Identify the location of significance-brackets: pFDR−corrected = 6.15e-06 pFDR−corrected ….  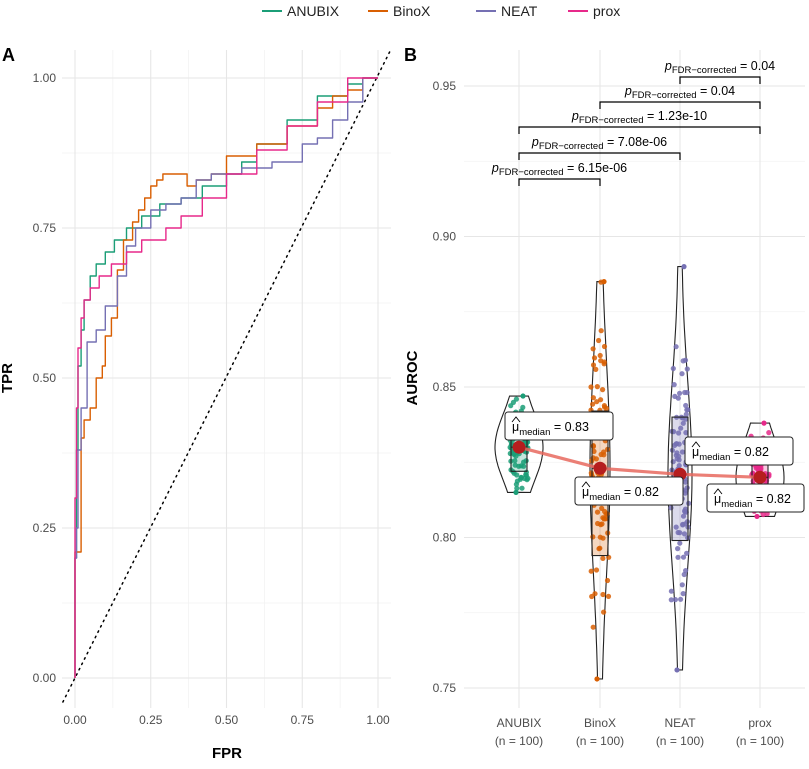
(633, 122).